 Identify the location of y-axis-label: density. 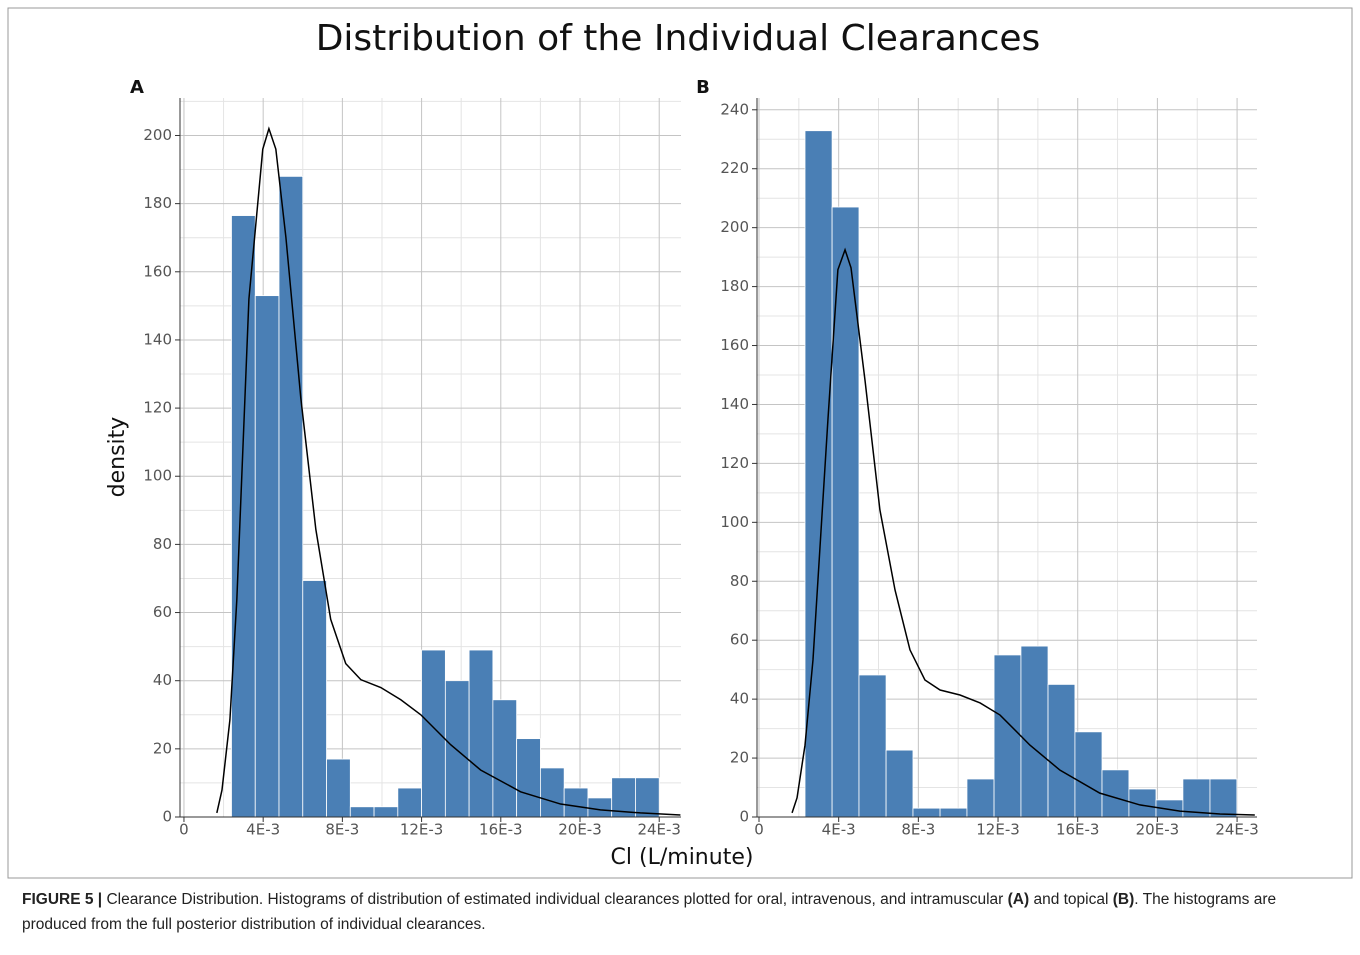
(117, 457).